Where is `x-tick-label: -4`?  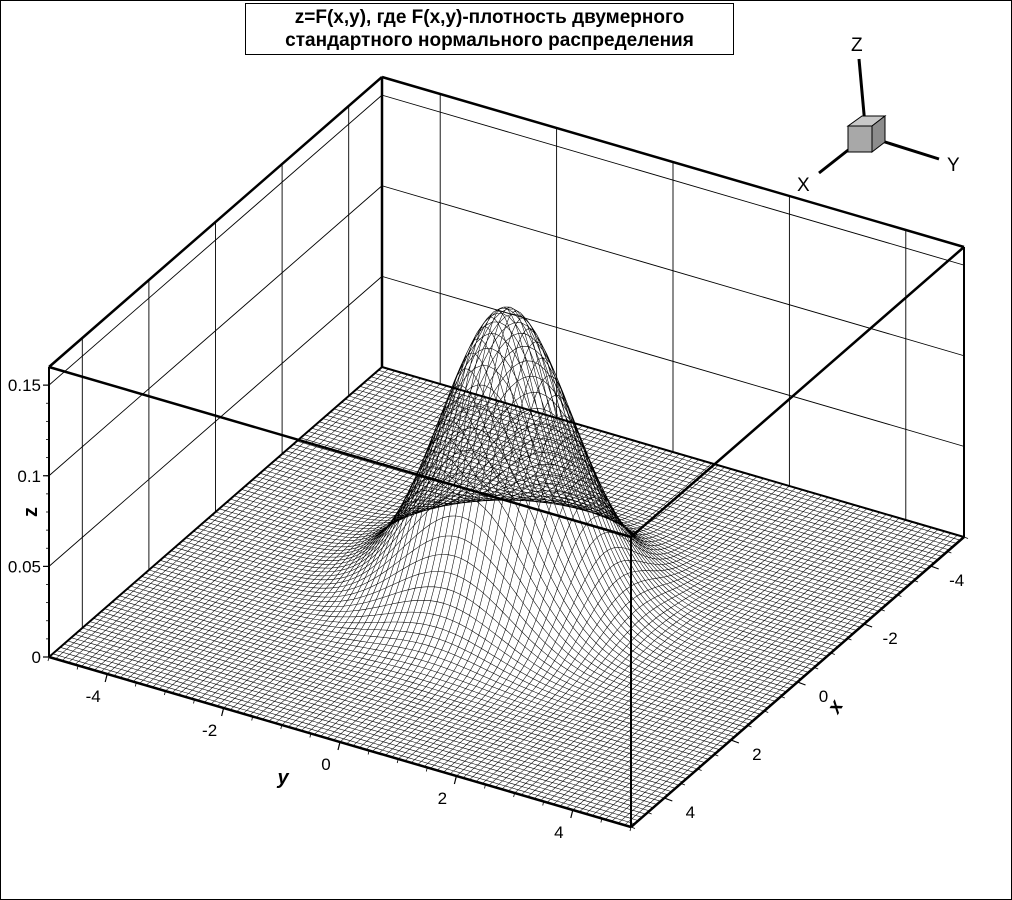 x-tick-label: -4 is located at coordinates (956, 580).